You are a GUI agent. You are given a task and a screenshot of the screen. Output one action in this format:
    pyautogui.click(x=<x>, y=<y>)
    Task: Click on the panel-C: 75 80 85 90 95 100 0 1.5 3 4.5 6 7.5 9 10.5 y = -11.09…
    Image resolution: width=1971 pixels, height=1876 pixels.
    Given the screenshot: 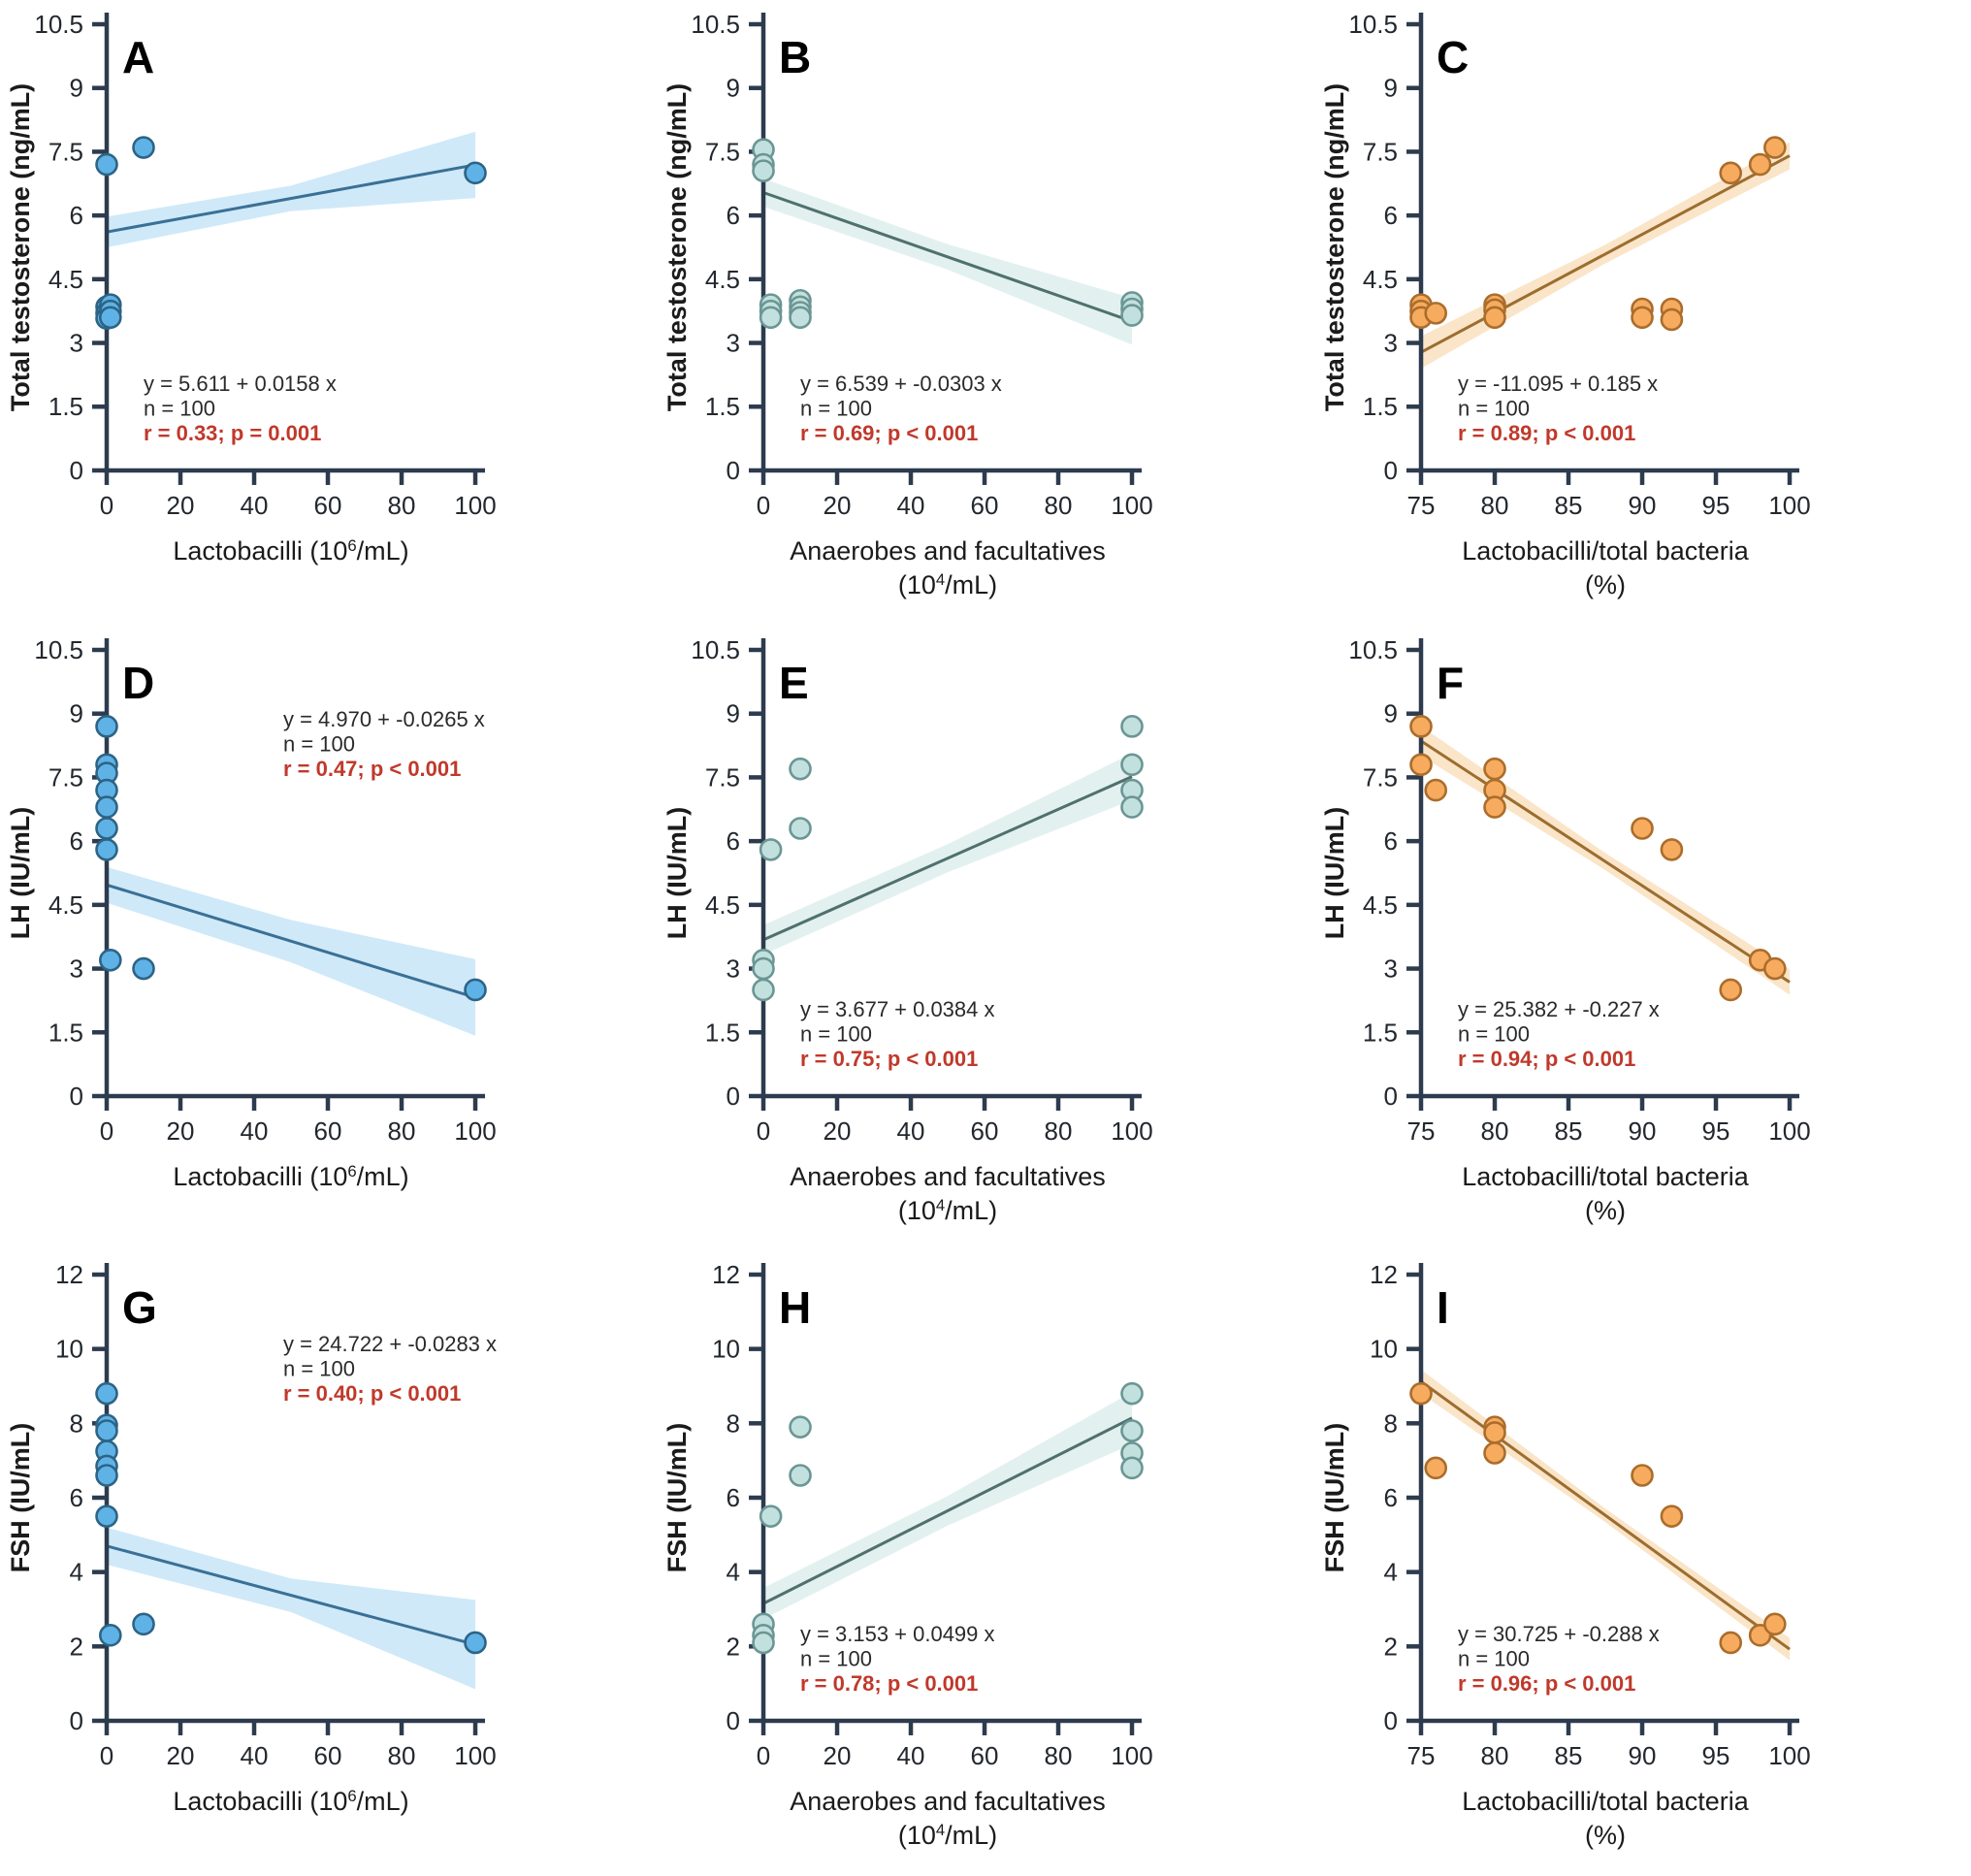 What is the action you would take?
    pyautogui.click(x=1642, y=313)
    